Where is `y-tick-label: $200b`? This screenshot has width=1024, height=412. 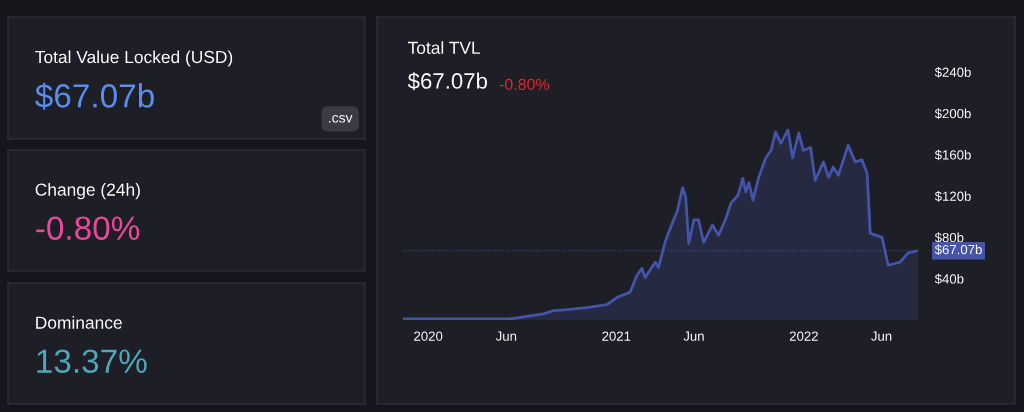 y-tick-label: $200b is located at coordinates (952, 114).